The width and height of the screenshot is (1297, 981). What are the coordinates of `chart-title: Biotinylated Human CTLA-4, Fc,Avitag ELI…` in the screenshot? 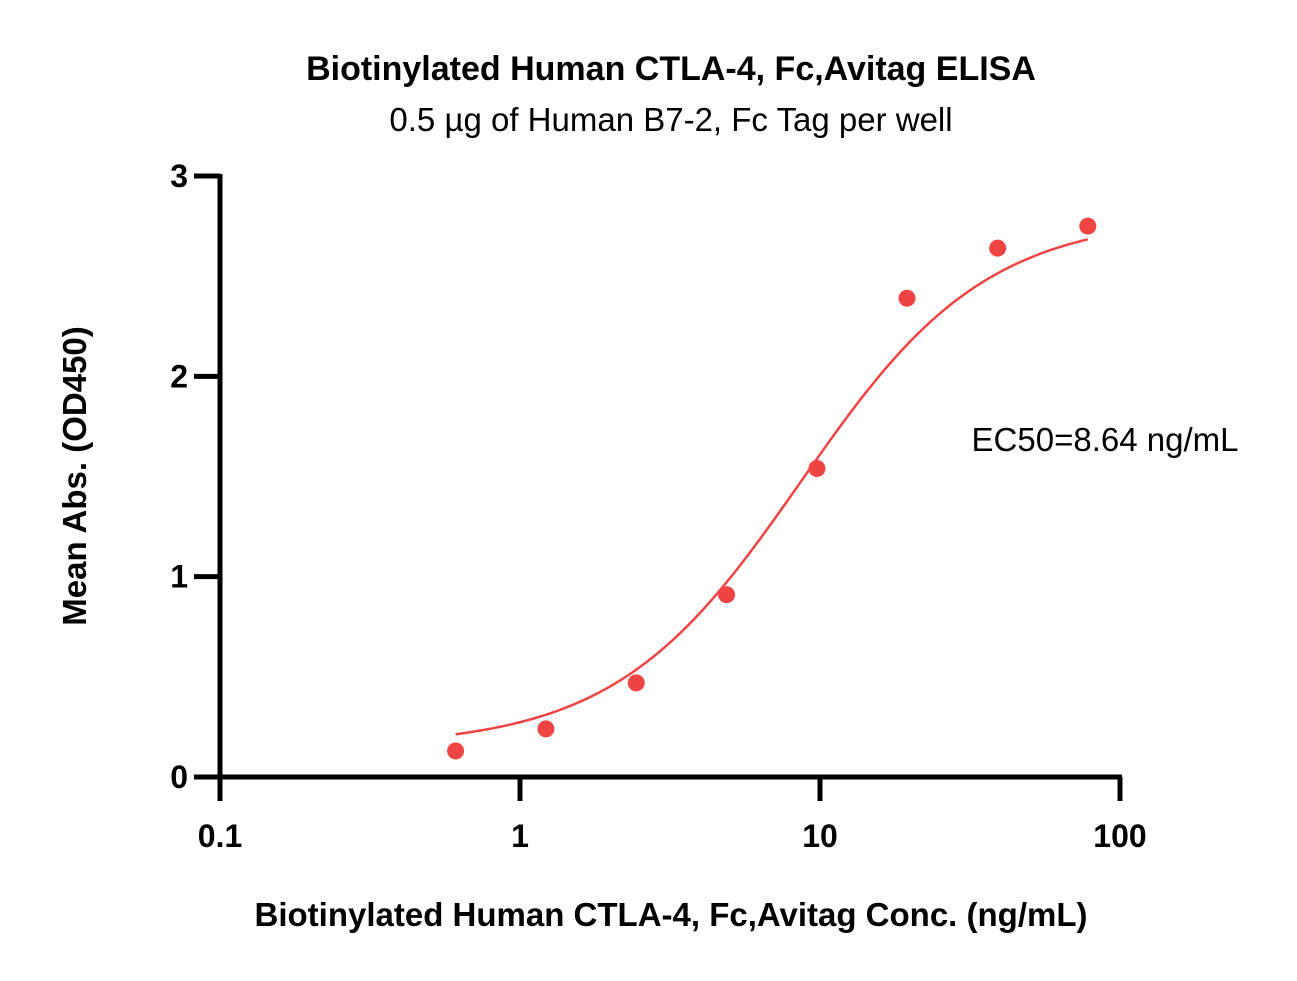 It's located at (671, 69).